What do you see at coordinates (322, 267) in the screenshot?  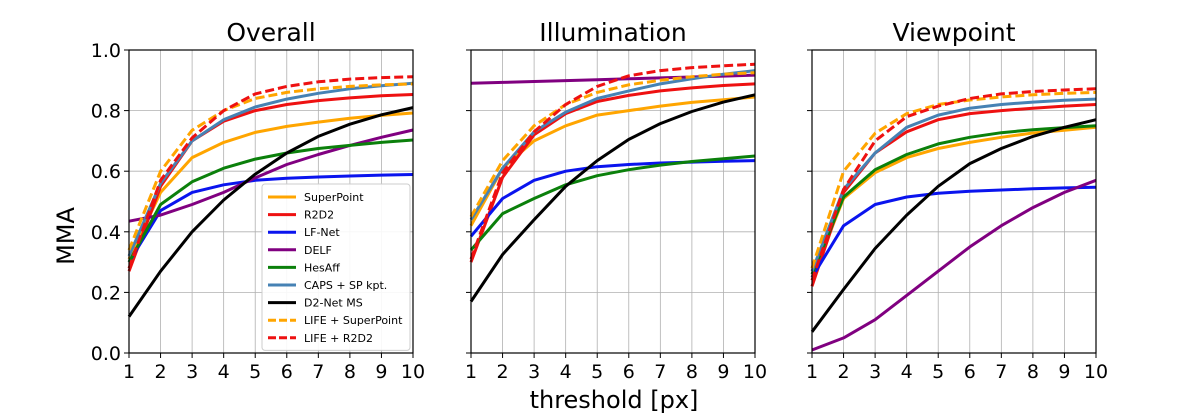 I see `legend-label: HesAff` at bounding box center [322, 267].